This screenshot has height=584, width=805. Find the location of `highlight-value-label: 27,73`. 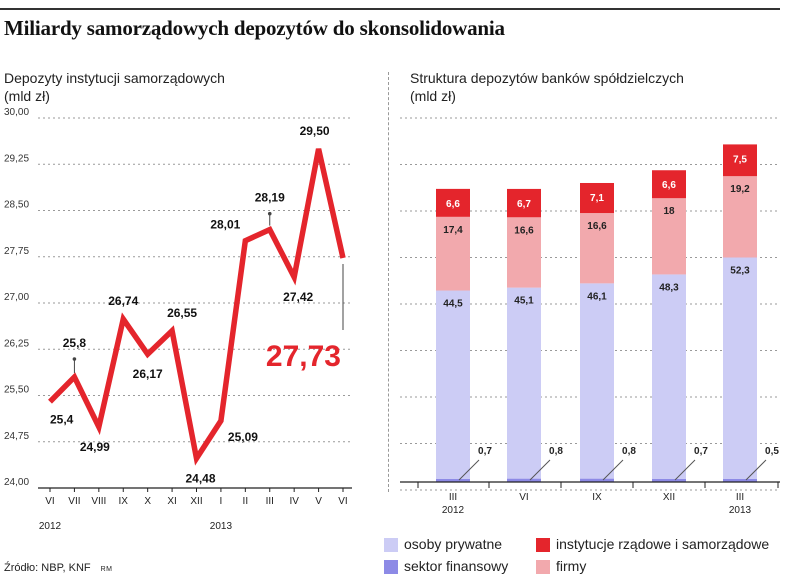

highlight-value-label: 27,73 is located at coordinates (303, 356).